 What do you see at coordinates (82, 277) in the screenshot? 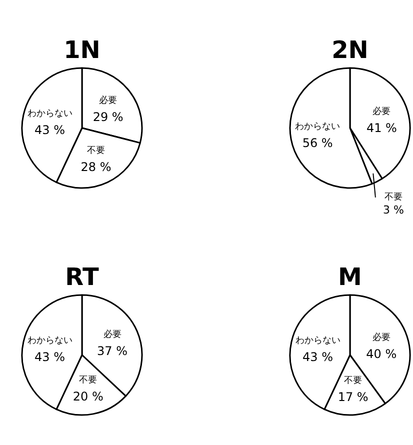
I see `title: RT` at bounding box center [82, 277].